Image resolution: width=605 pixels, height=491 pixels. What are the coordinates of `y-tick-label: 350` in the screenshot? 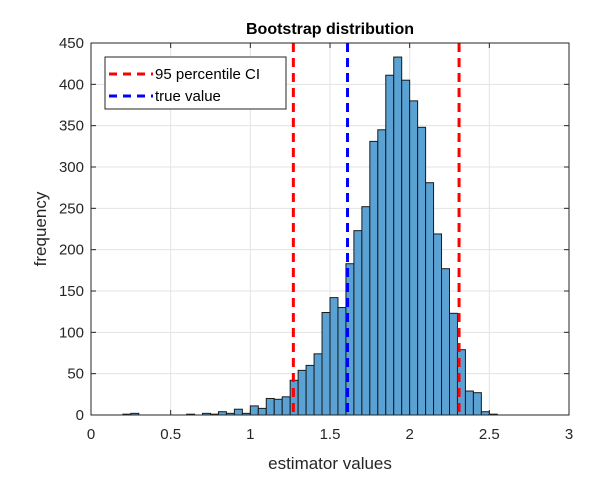 It's located at (71, 126).